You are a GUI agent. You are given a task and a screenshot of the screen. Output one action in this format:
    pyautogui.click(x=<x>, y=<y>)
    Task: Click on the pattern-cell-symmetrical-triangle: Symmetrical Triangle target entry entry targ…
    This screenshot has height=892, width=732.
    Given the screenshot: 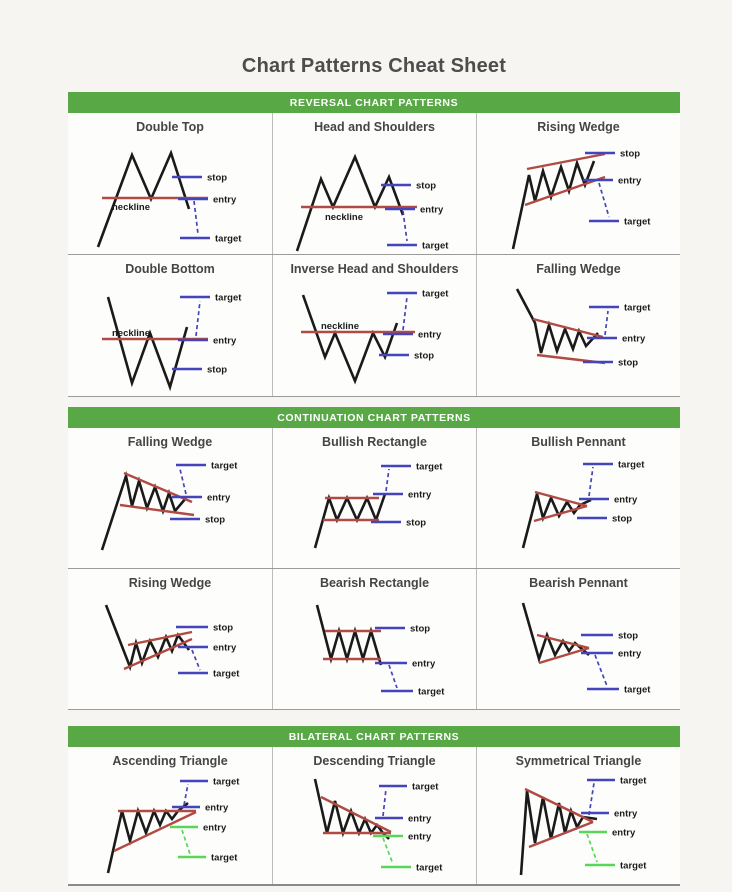 What is the action you would take?
    pyautogui.click(x=578, y=815)
    